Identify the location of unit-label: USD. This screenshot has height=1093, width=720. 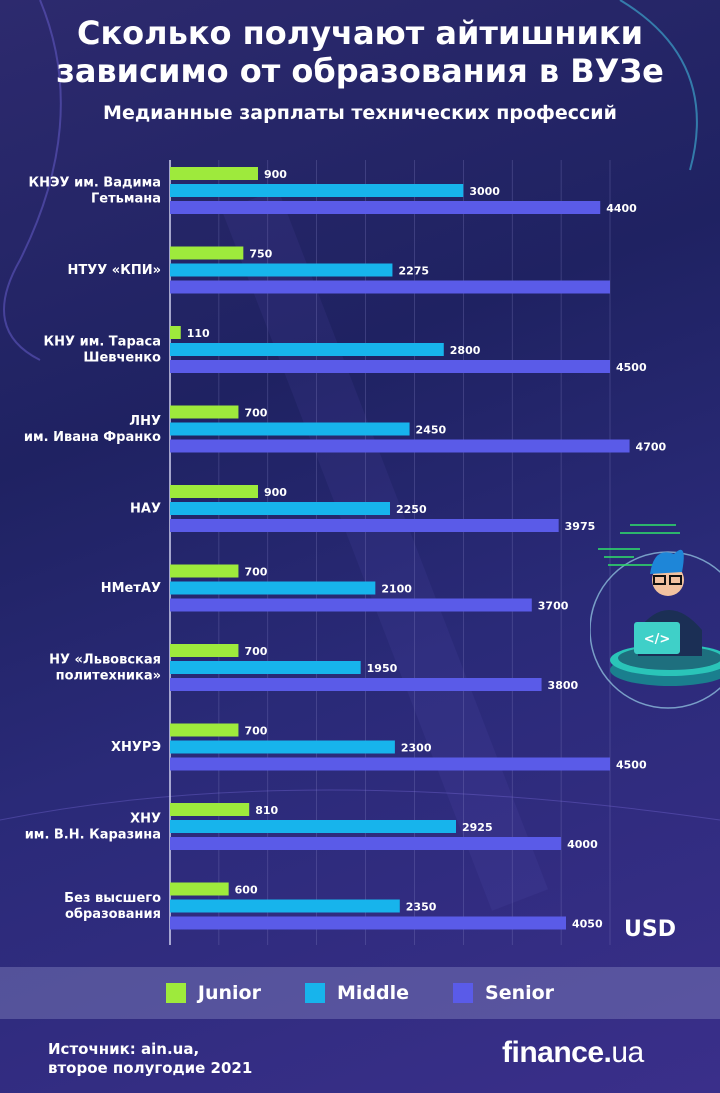
(650, 929).